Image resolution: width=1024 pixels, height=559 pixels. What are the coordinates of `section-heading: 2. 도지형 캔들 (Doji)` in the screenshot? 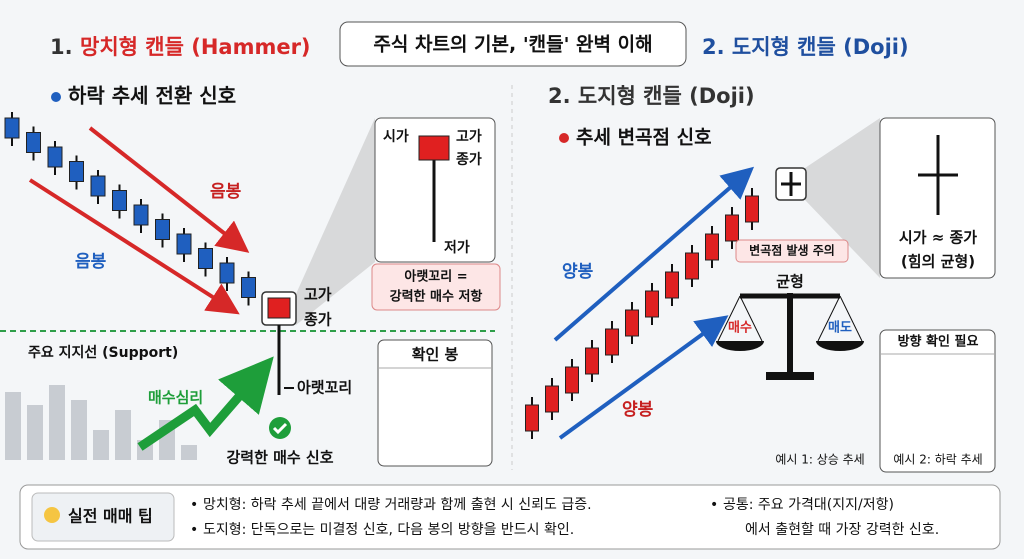 It's located at (651, 96).